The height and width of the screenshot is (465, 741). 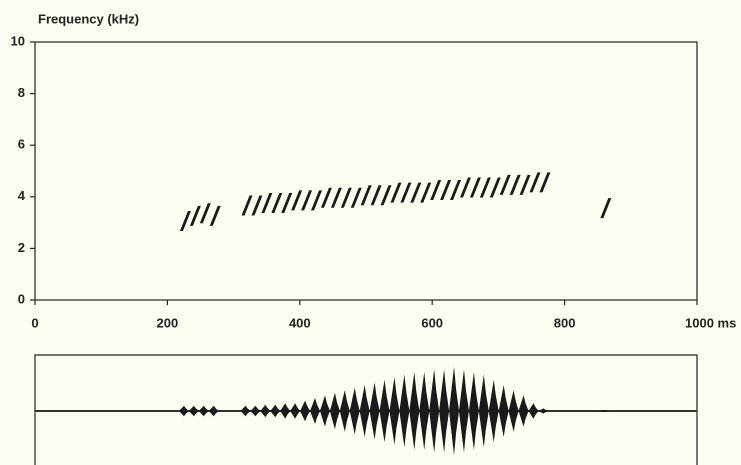 What do you see at coordinates (18, 40) in the screenshot?
I see `y-tick-label: 10` at bounding box center [18, 40].